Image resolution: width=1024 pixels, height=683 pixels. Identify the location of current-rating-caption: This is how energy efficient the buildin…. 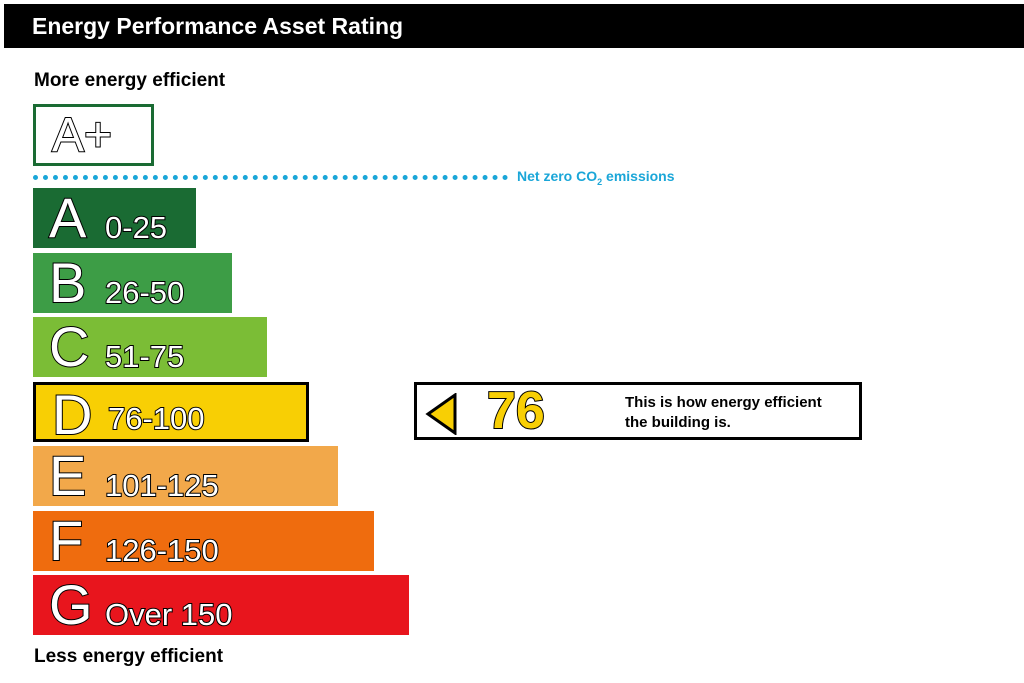
(723, 413).